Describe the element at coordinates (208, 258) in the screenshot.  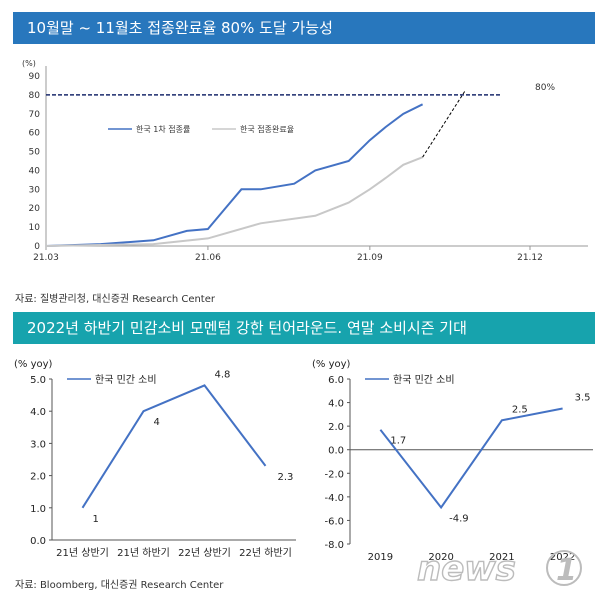
I see `x-tick-label: 21.06` at that location.